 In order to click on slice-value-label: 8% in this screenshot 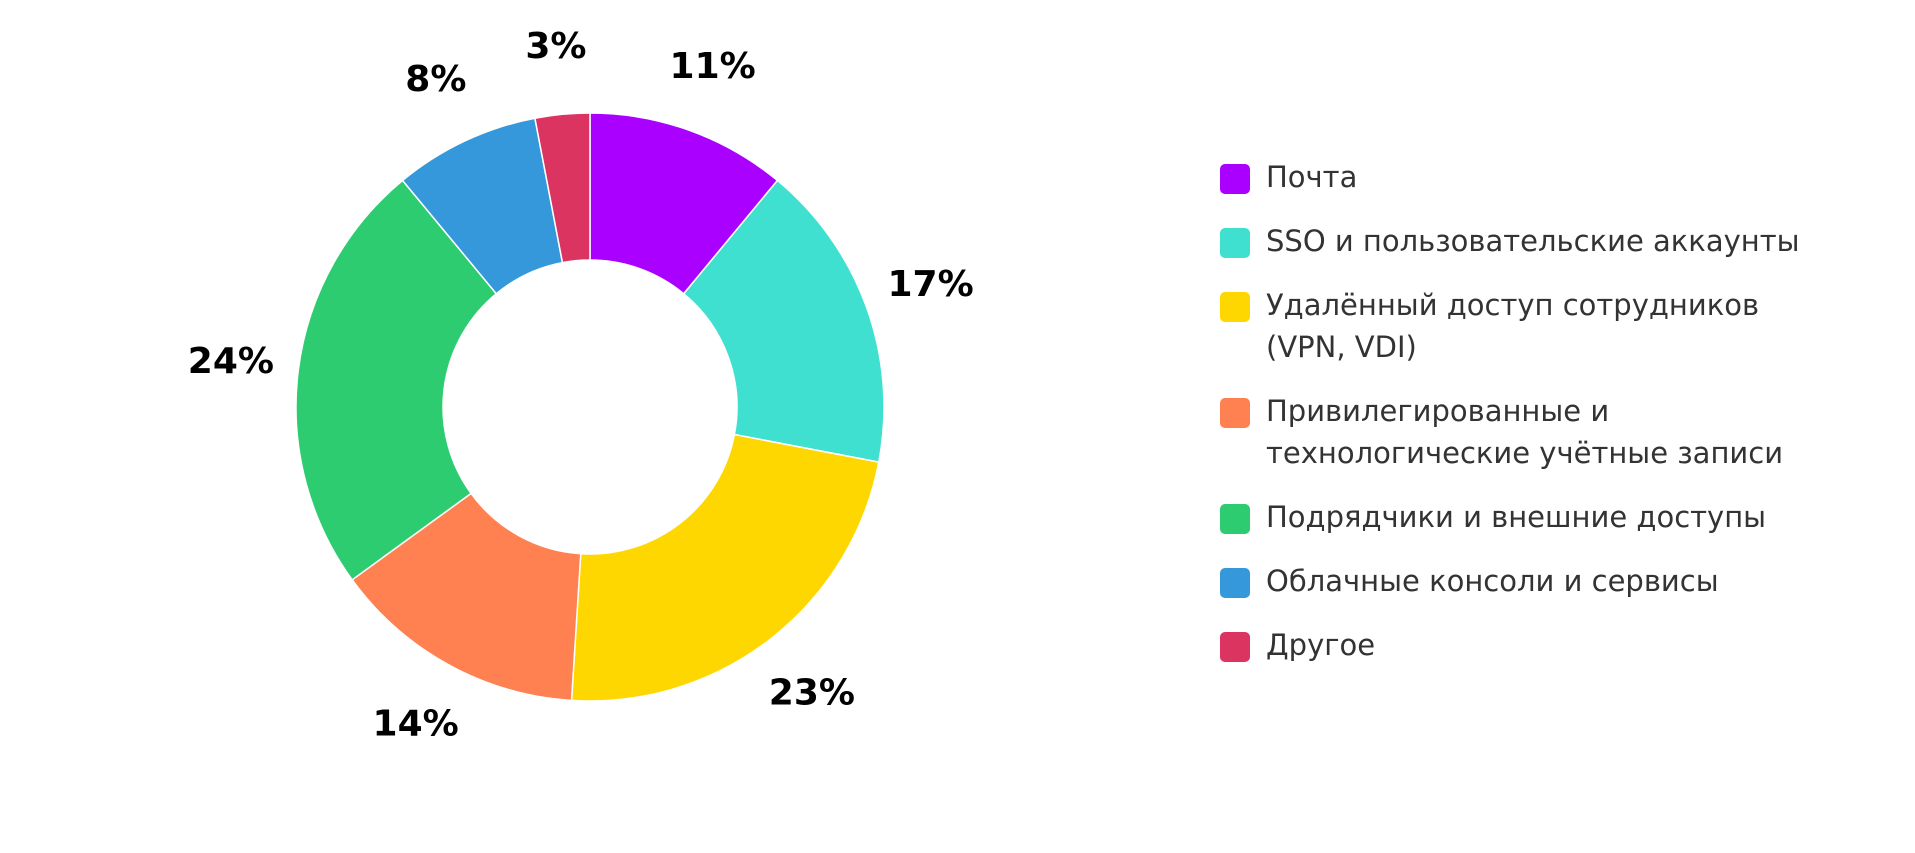, I will do `click(435, 79)`.